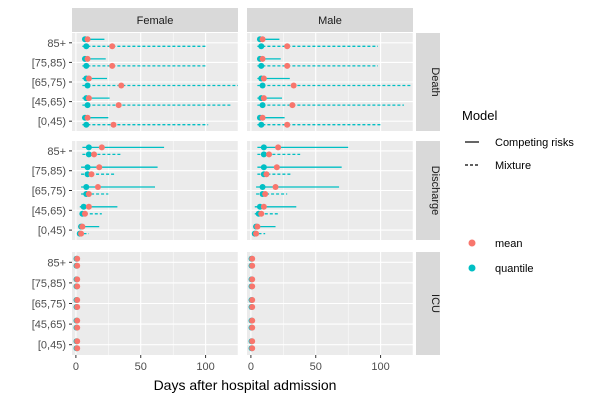  I want to click on strip-row-icu, so click(428, 303).